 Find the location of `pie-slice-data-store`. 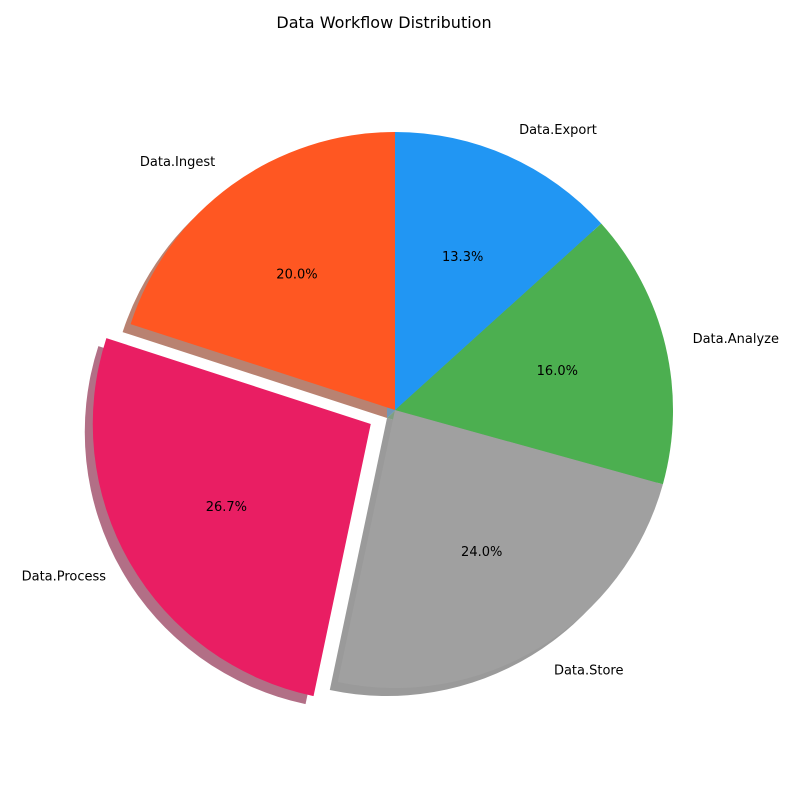

pie-slice-data-store is located at coordinates (500, 549).